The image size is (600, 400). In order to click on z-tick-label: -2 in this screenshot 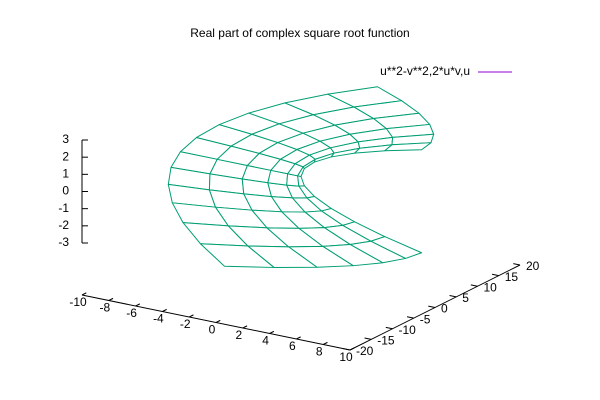, I will do `click(63, 225)`.